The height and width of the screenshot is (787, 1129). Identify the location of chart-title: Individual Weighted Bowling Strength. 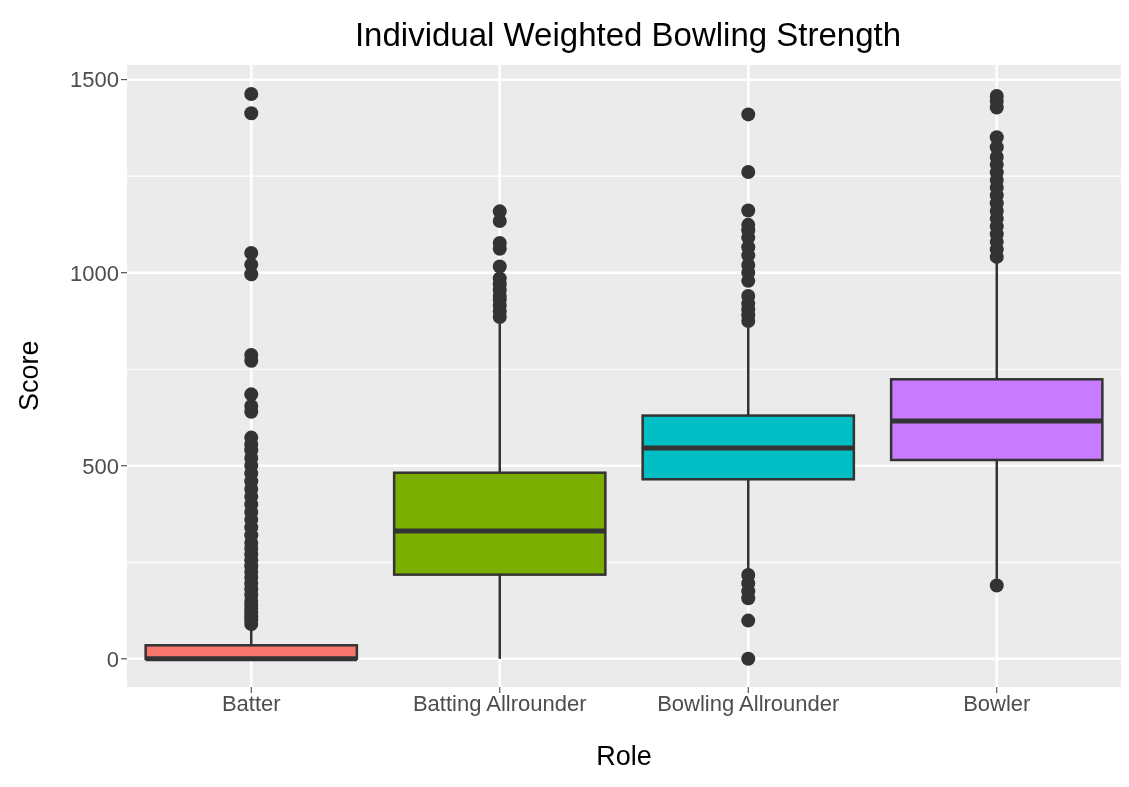
(628, 35).